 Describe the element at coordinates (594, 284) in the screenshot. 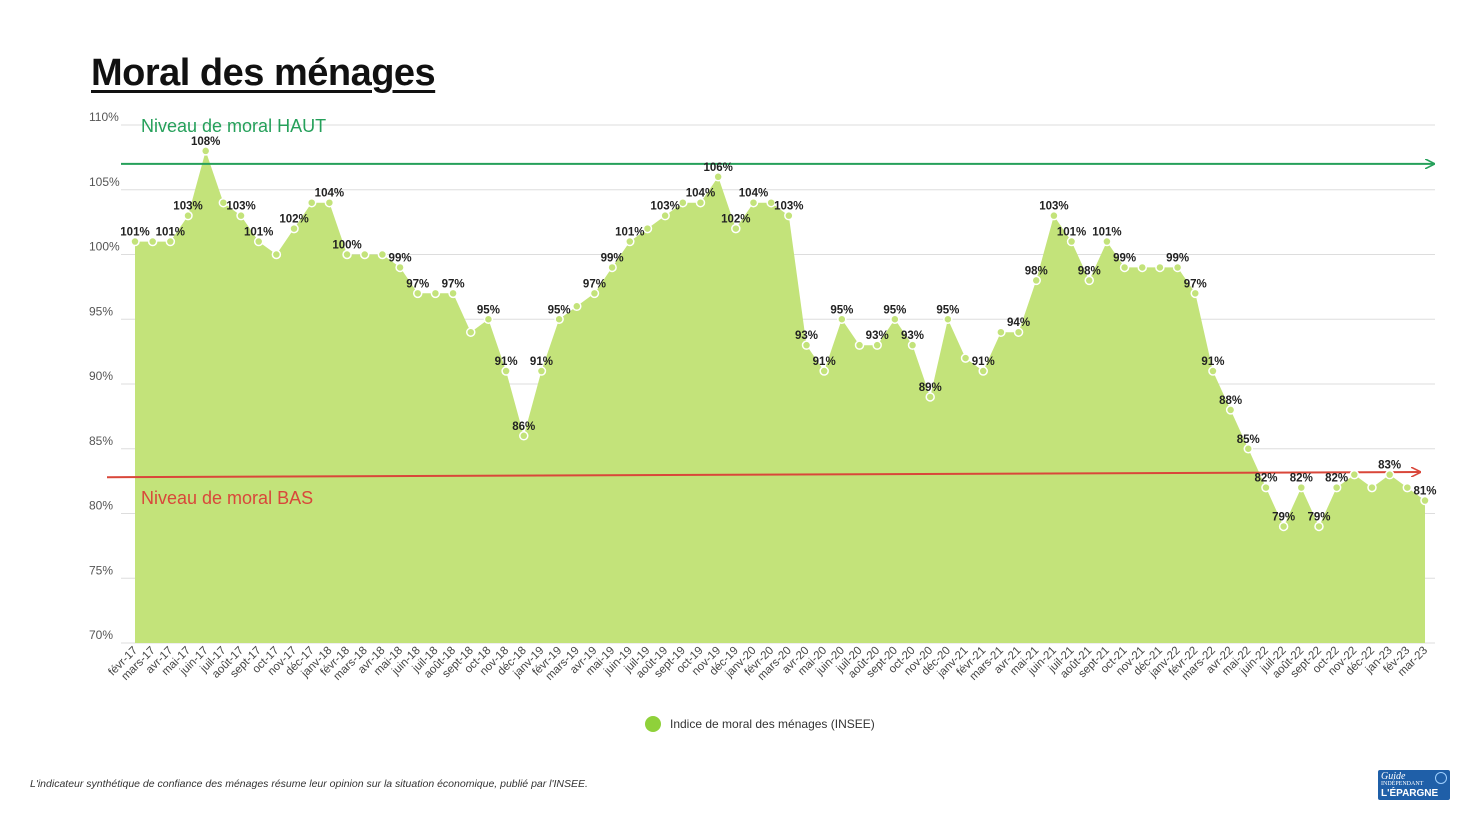

I see `data-label: 97%` at that location.